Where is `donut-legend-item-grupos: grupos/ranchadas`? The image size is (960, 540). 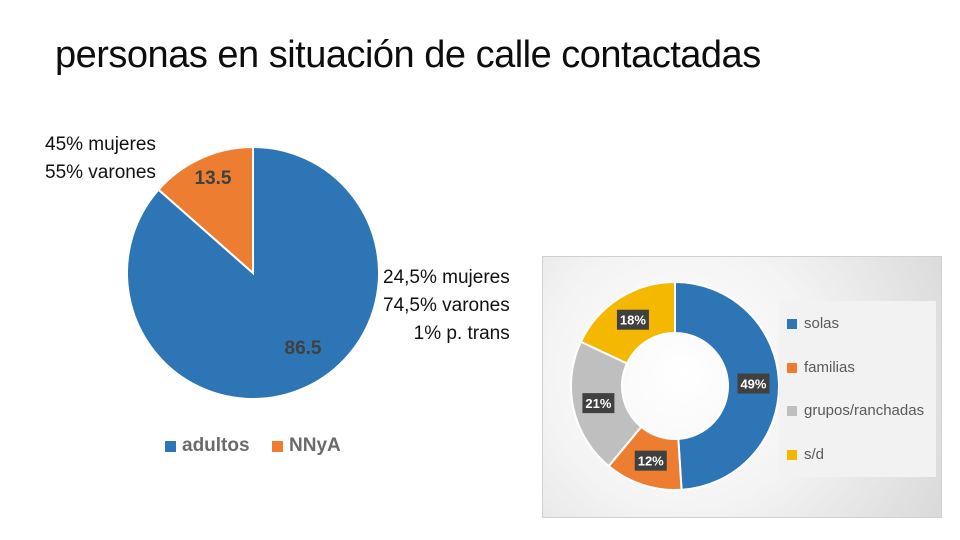
donut-legend-item-grupos: grupos/ranchadas is located at coordinates (855, 410).